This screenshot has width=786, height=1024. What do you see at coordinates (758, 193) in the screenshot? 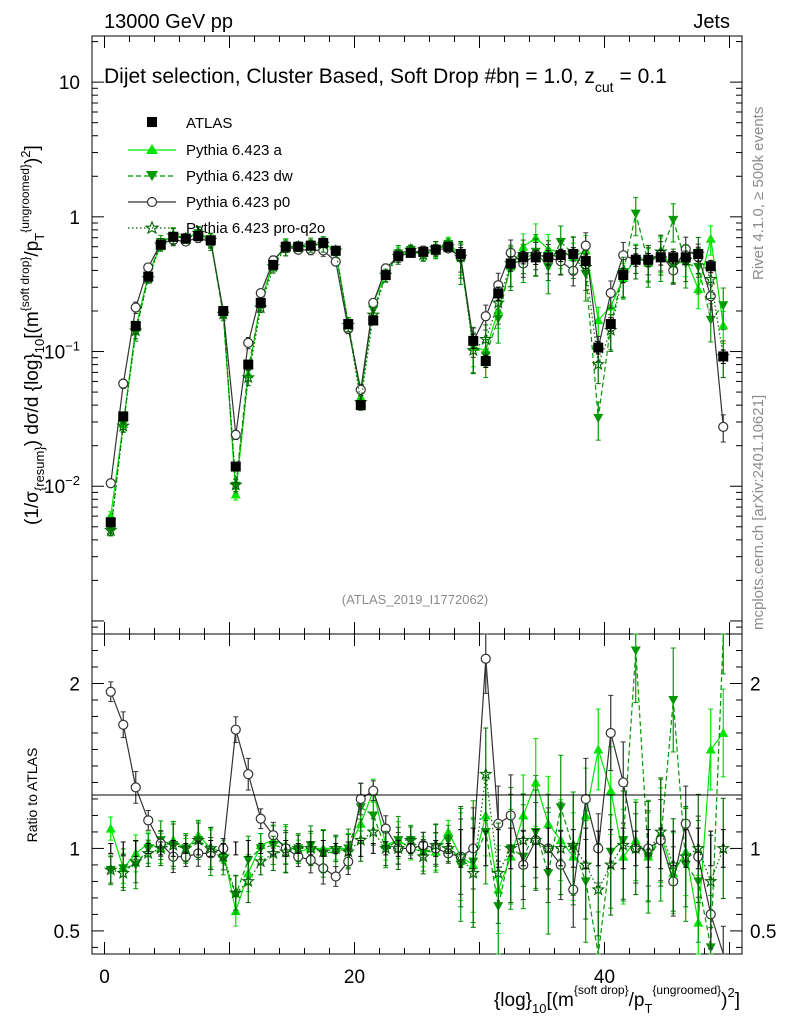
I see `rivet-version-label: Rivet 4.1.0, ≥ 500k events` at bounding box center [758, 193].